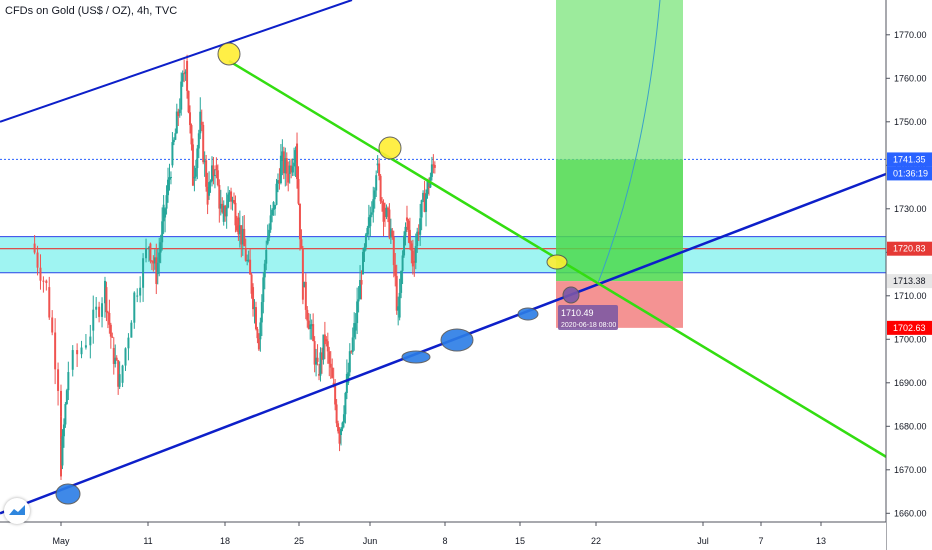 The width and height of the screenshot is (932, 550). Describe the element at coordinates (910, 383) in the screenshot. I see `price-tick-label: 1690.00` at that location.